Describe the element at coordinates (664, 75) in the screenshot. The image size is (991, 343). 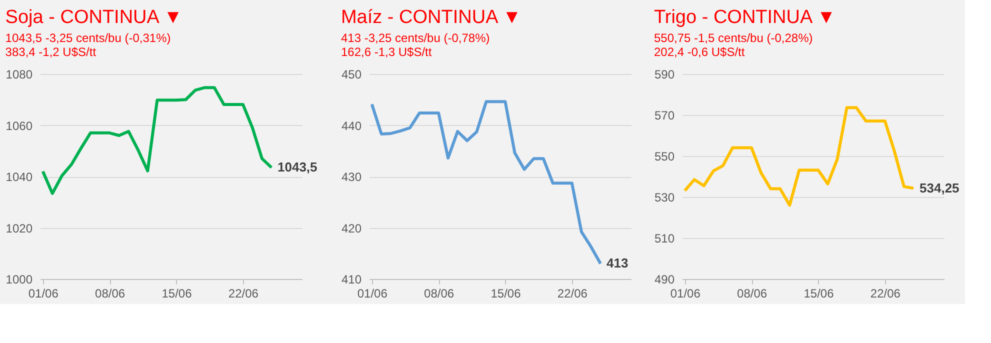
I see `y-tick-label: 590` at that location.